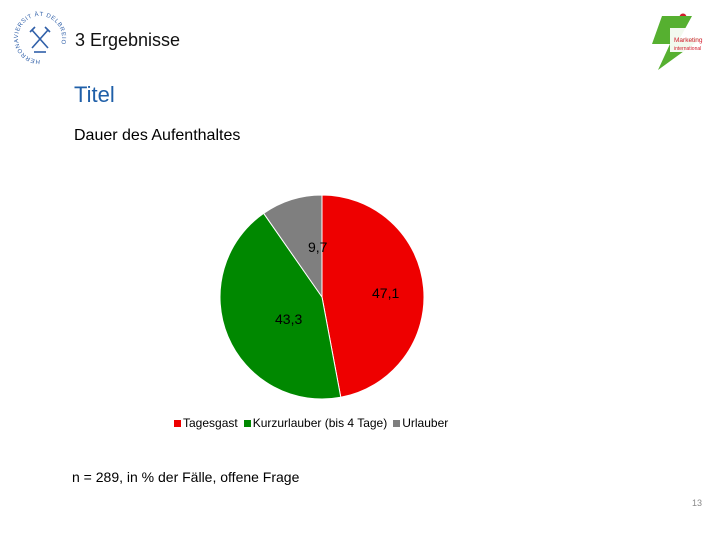  I want to click on marketing-logo: Marketing international, so click(676, 41).